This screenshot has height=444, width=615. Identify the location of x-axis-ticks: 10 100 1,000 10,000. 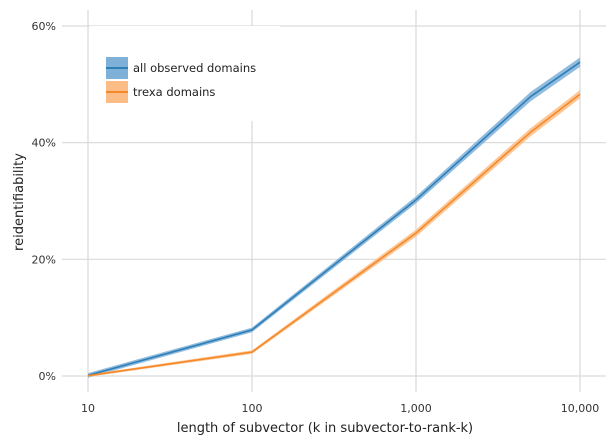
(340, 408).